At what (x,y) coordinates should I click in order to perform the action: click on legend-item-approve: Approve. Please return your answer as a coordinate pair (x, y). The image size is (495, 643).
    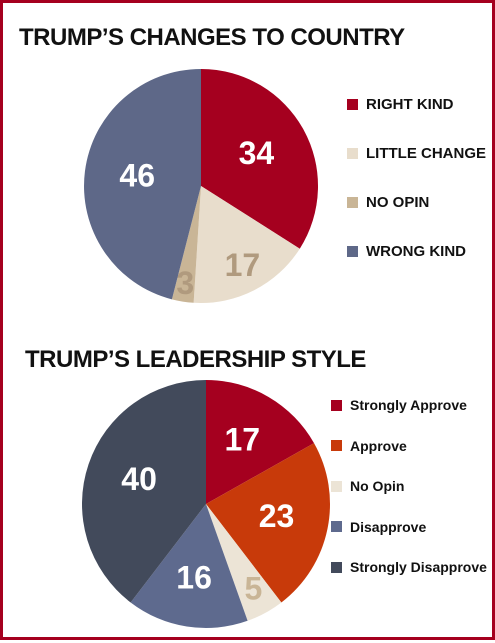
    Looking at the image, I should click on (369, 446).